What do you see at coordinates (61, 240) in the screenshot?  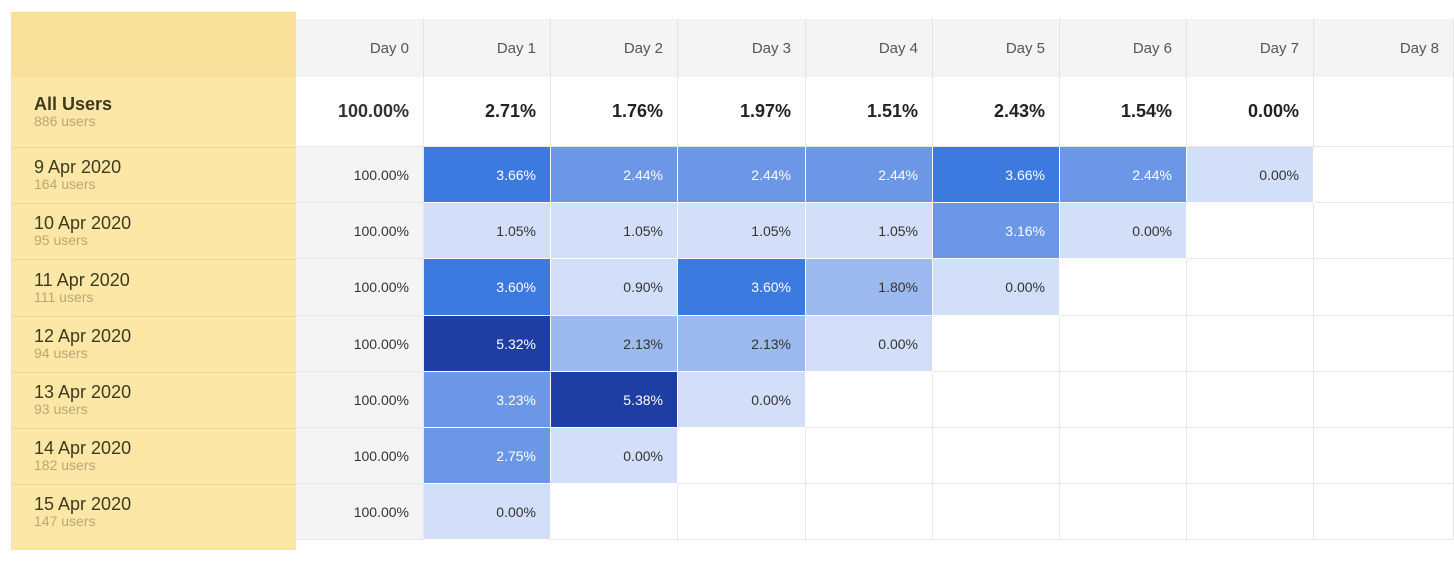 I see `row-label-cohort-1-count: 95 users` at bounding box center [61, 240].